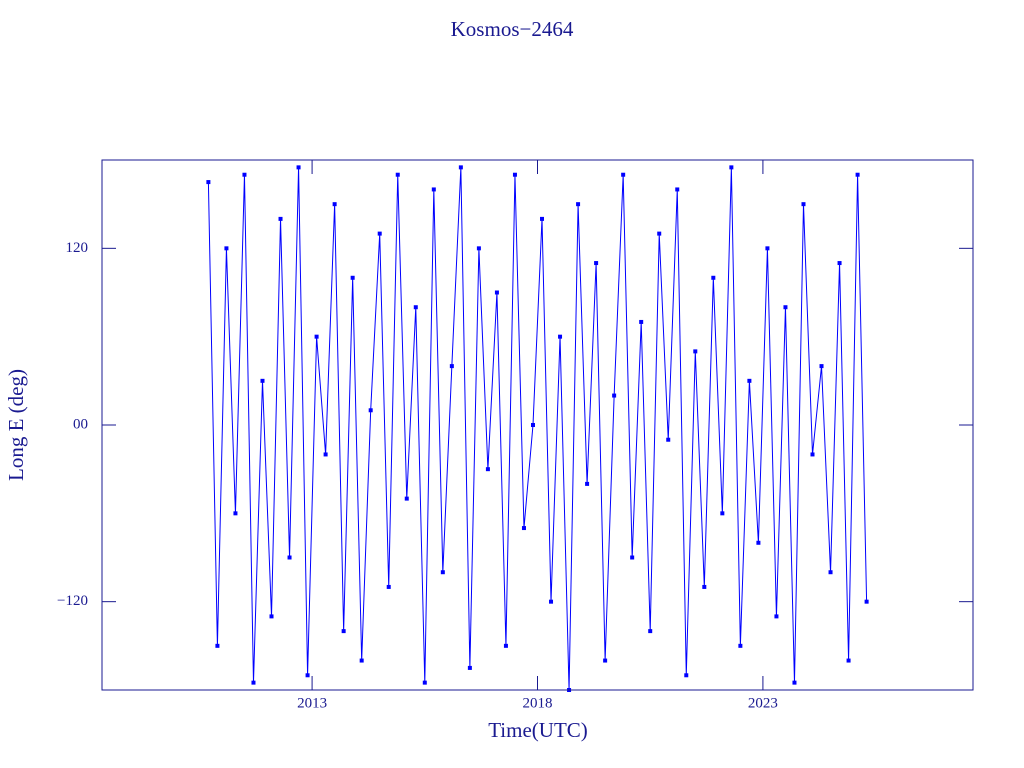 Image resolution: width=1024 pixels, height=768 pixels. What do you see at coordinates (512, 29) in the screenshot?
I see `chart-title: Kosmos−2464` at bounding box center [512, 29].